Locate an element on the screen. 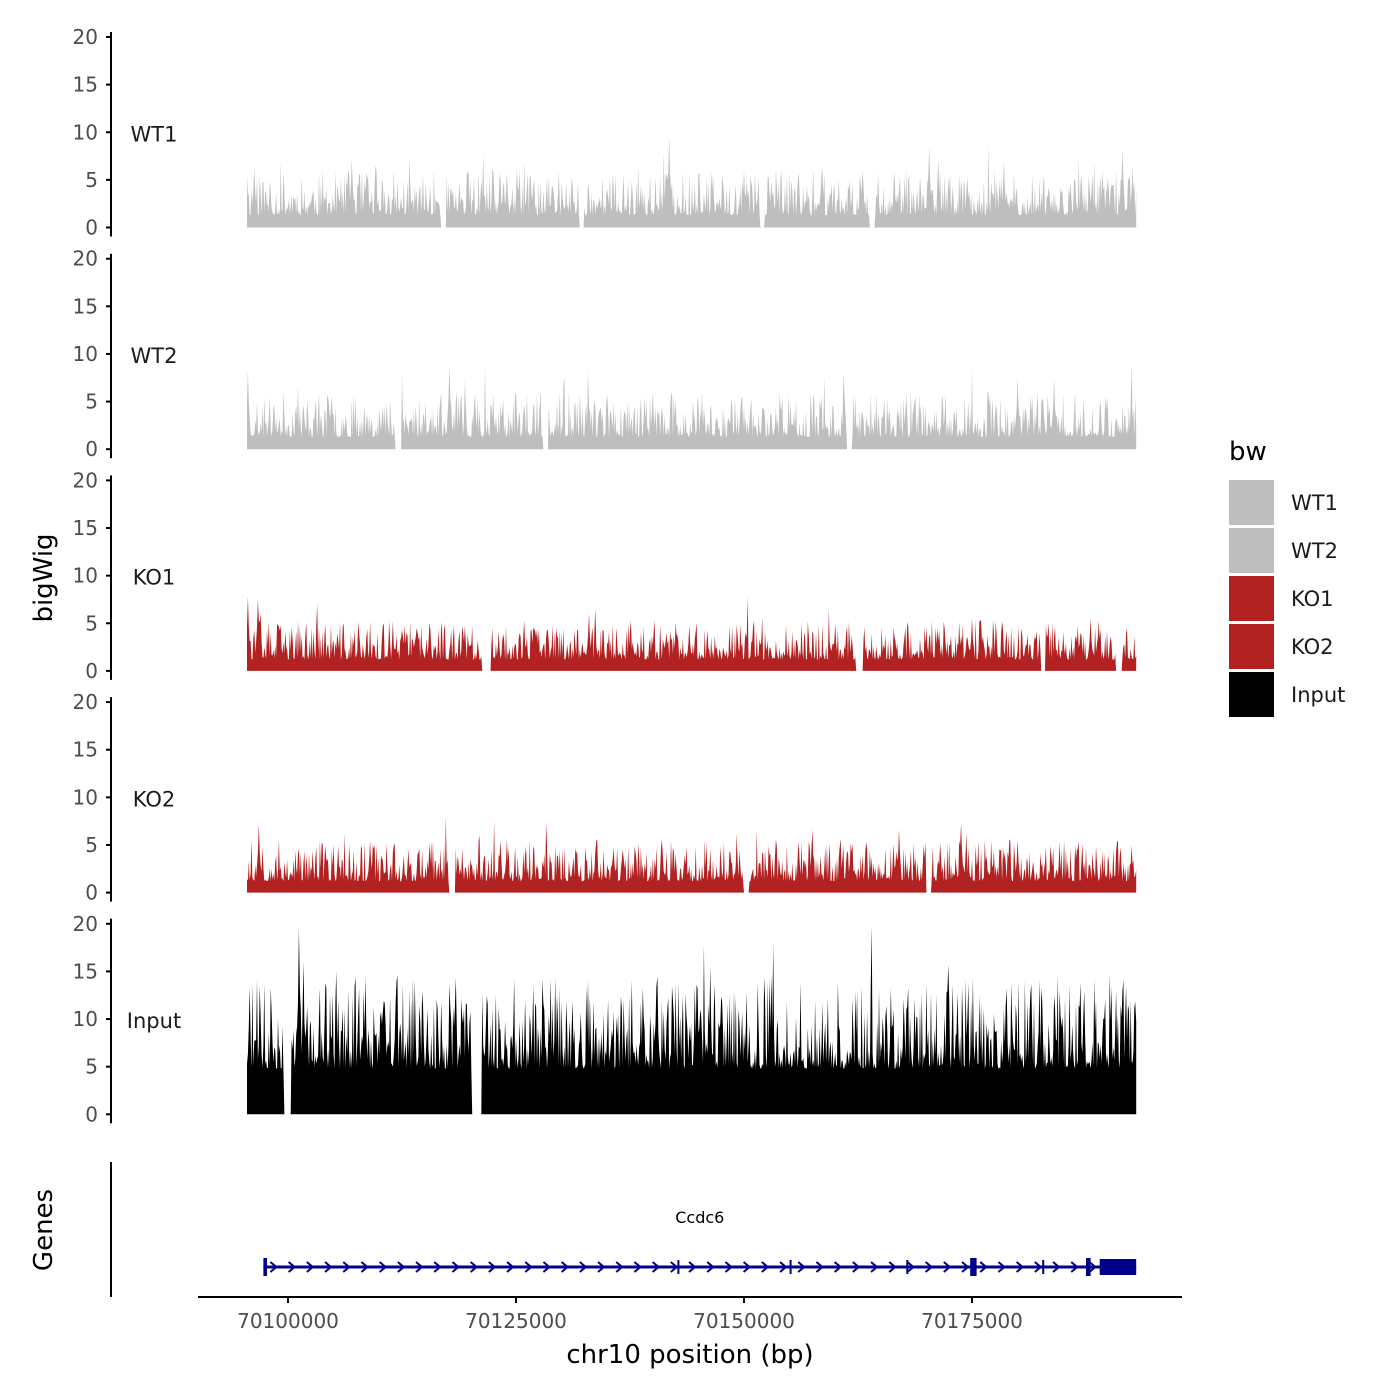  track-label: Input is located at coordinates (154, 1021).